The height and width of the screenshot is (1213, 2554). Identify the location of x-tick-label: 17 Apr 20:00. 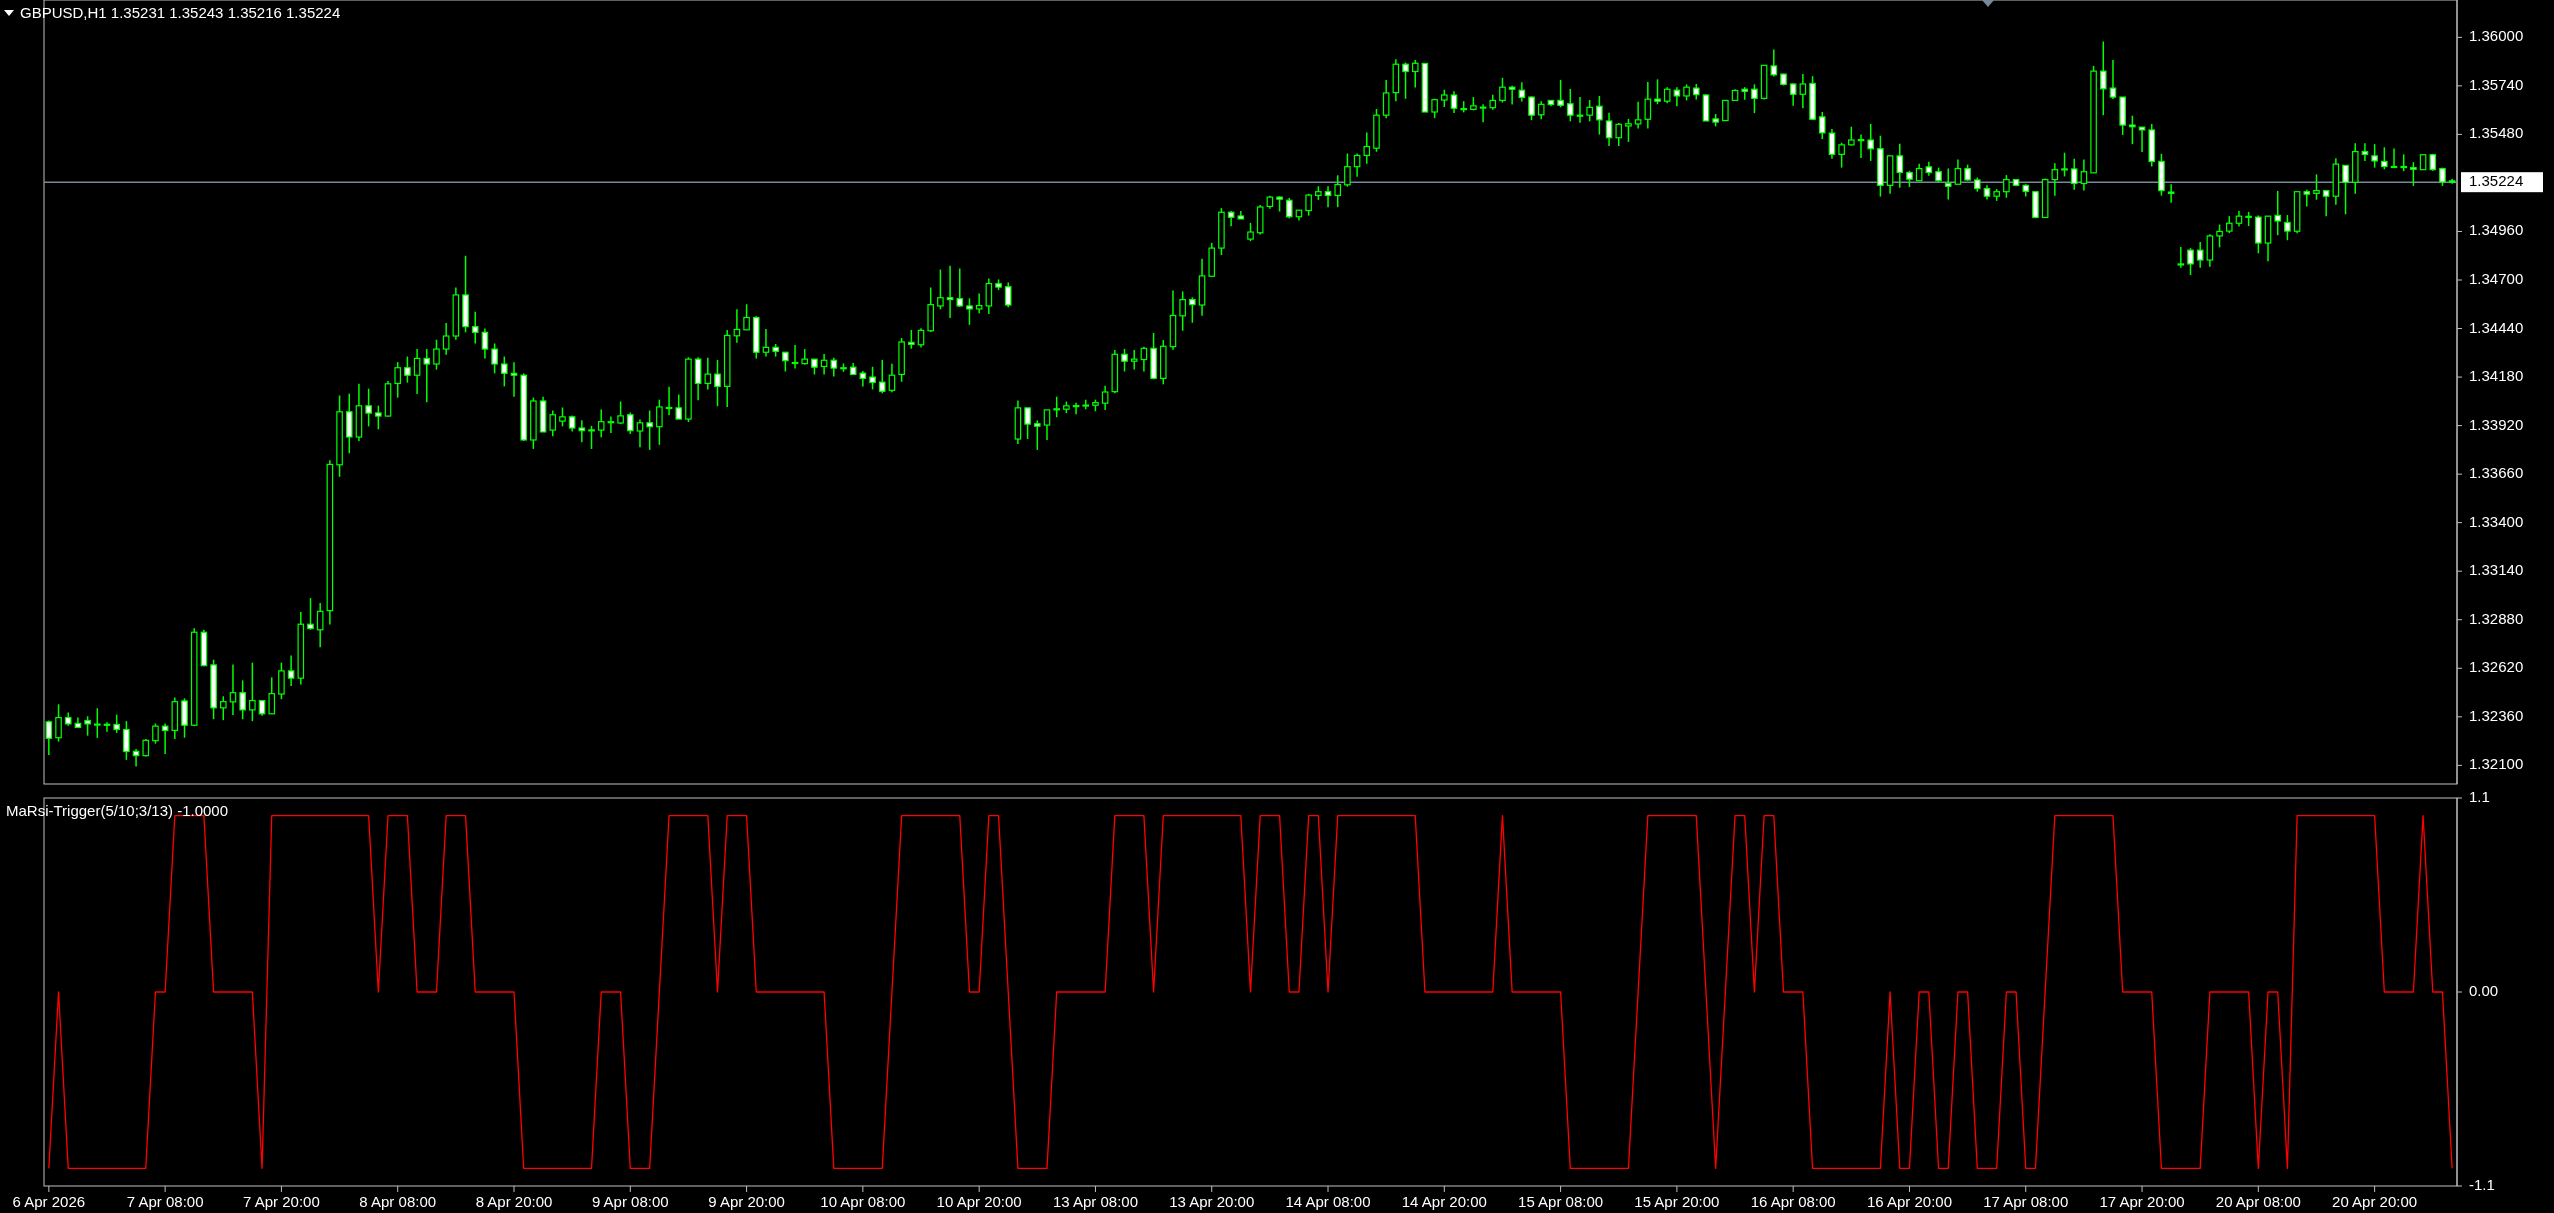
(2142, 1201).